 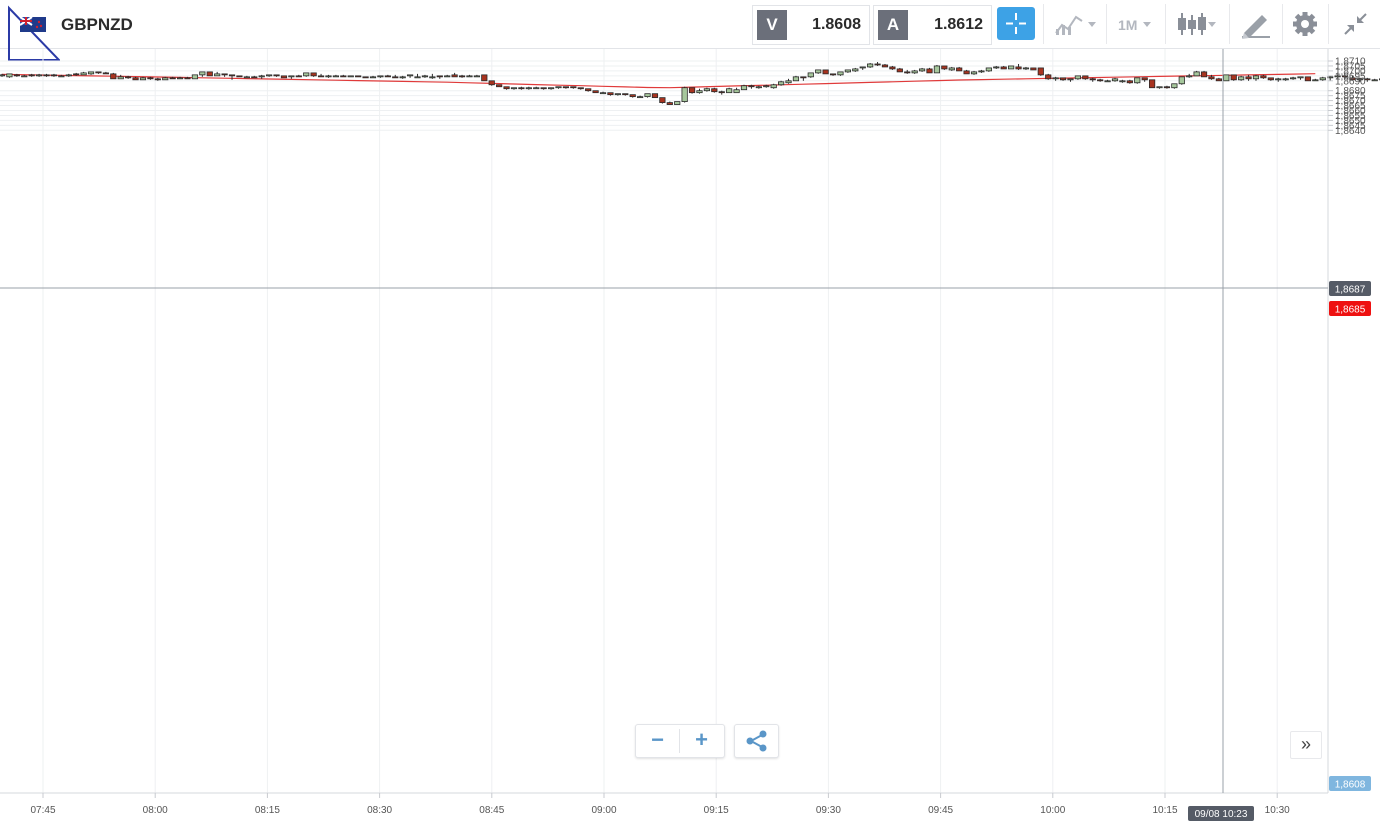 I want to click on collapse-button, so click(x=1354, y=24).